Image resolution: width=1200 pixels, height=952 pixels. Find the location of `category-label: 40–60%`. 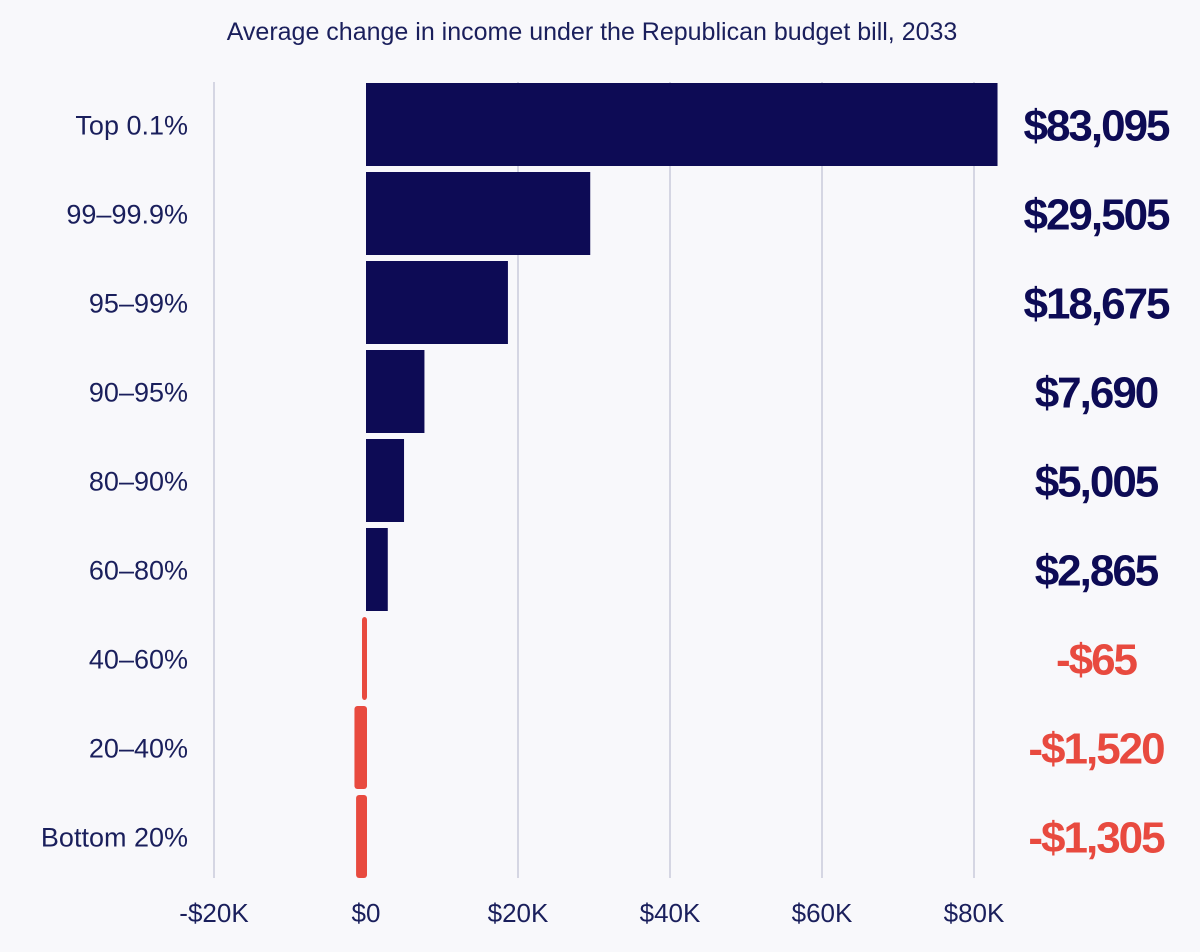

category-label: 40–60% is located at coordinates (138, 660).